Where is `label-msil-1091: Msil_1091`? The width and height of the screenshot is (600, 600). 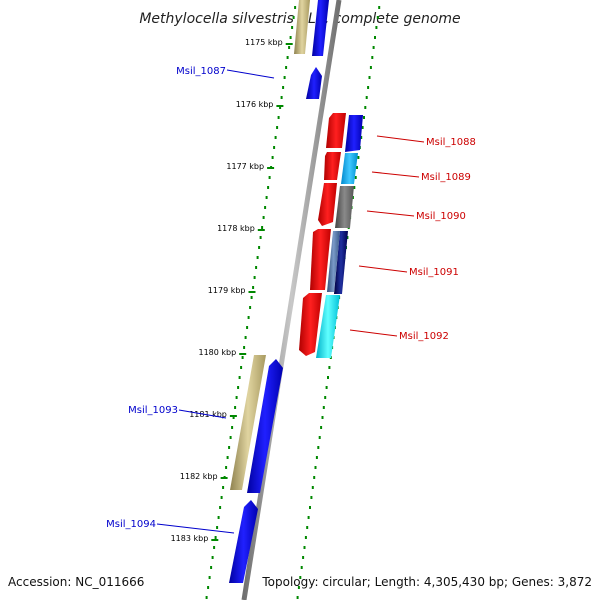 label-msil-1091: Msil_1091 is located at coordinates (434, 272).